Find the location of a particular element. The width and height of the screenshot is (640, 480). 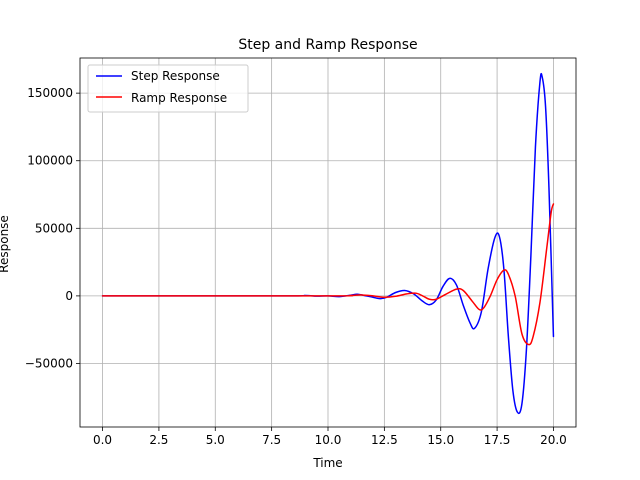

x-tick-label: 17.5 is located at coordinates (497, 440).